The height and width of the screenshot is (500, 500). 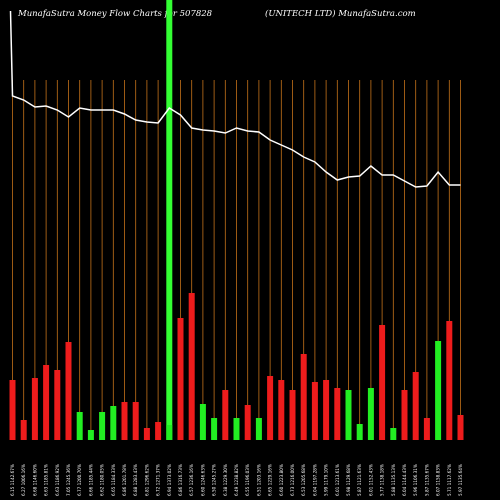 What do you see at coordinates (236, 480) in the screenshot?
I see `x-tick-label: 6.49 1238.82%` at bounding box center [236, 480].